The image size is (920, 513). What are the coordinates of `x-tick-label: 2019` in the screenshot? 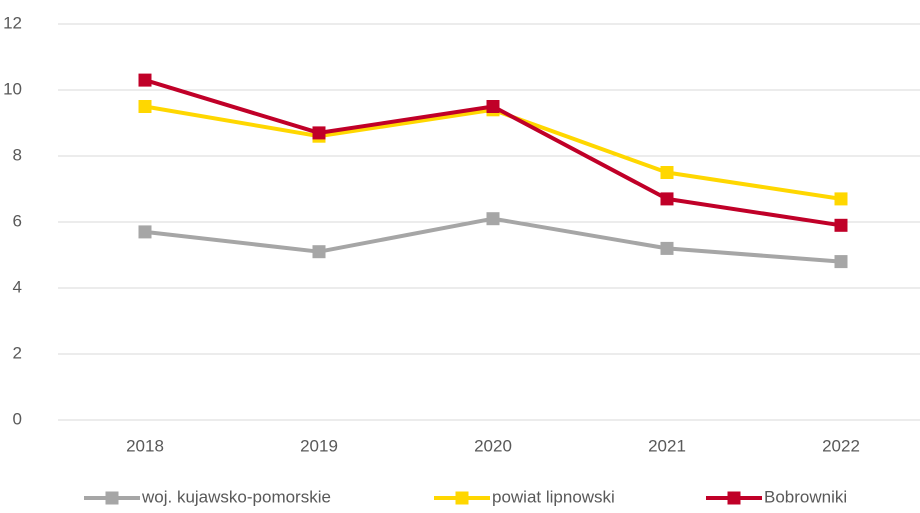 It's located at (319, 445).